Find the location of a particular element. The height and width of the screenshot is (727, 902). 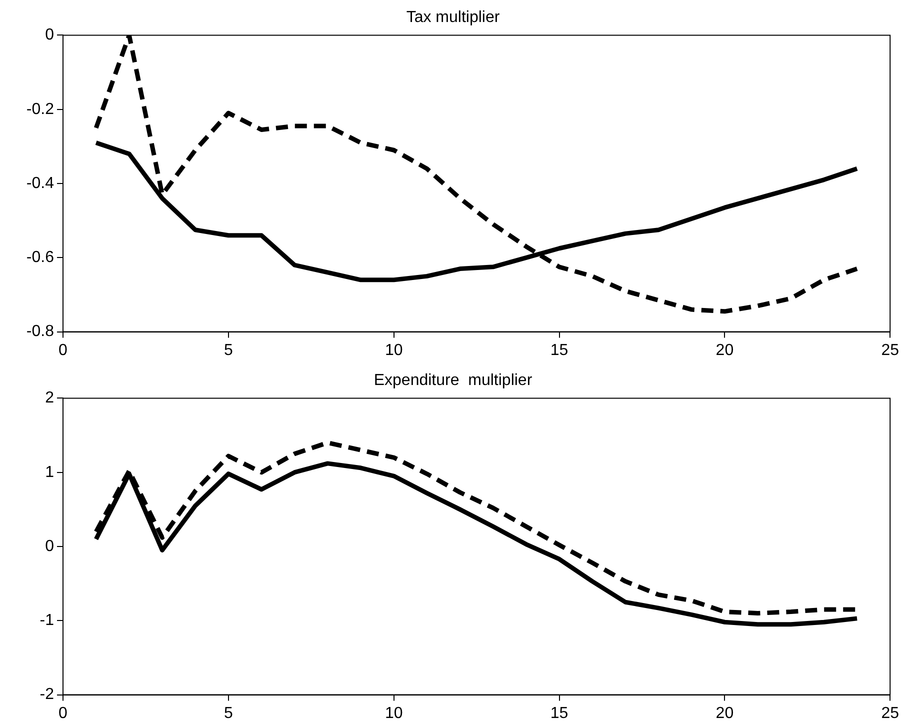

y-tick-label: -0.4 is located at coordinates (40, 183).